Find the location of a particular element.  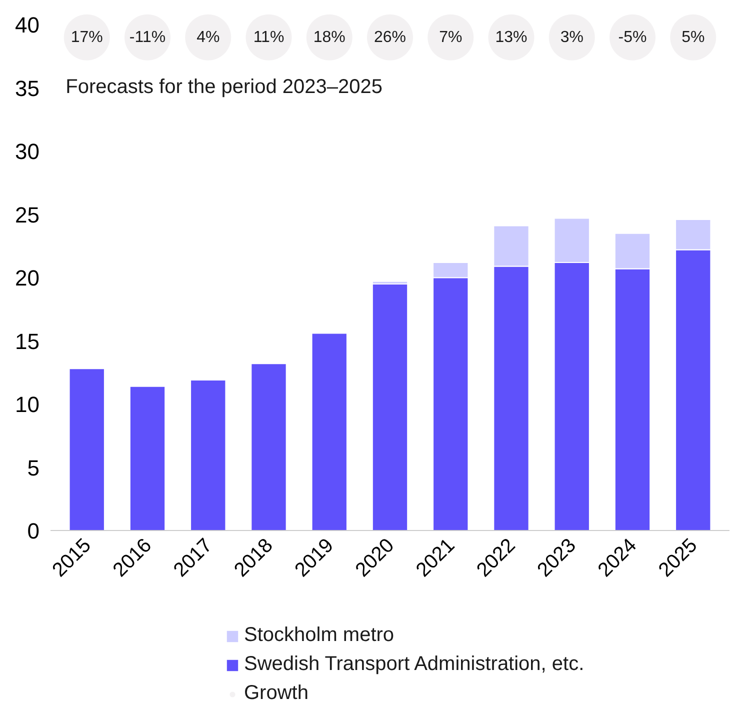

y-tick-label: 10 is located at coordinates (27, 405).